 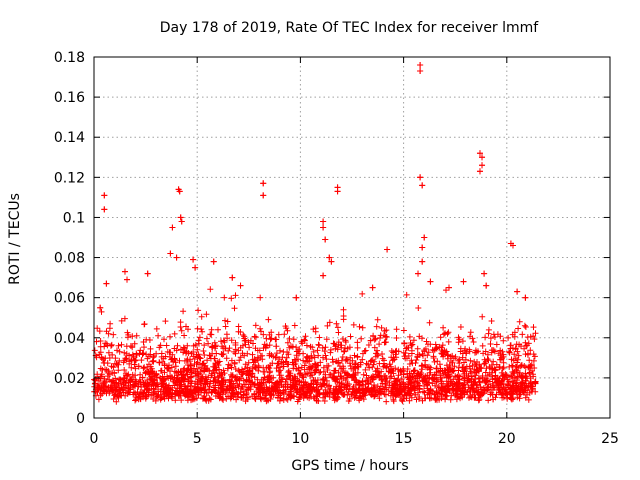 What do you see at coordinates (69, 58) in the screenshot?
I see `y-tick-label: 0.18` at bounding box center [69, 58].